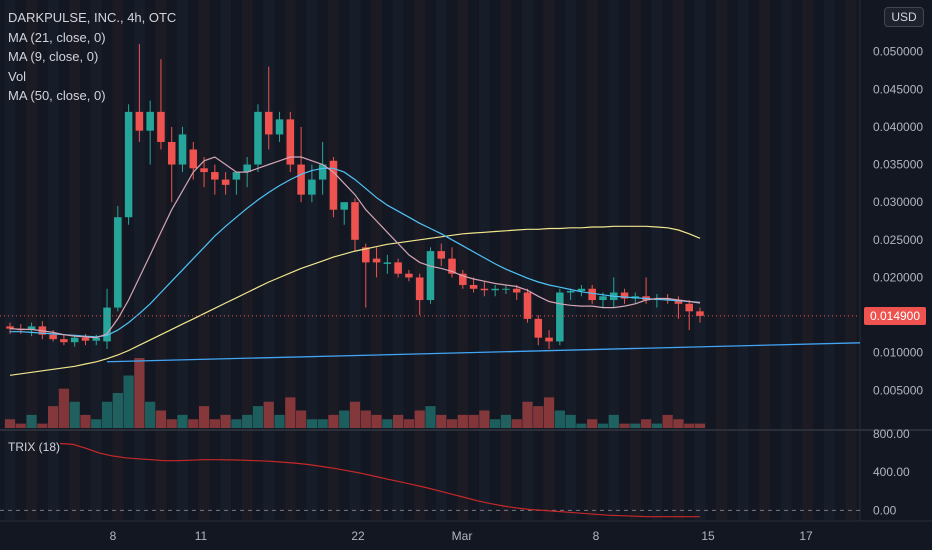 This screenshot has height=550, width=932. Describe the element at coordinates (484, 352) in the screenshot. I see `trendline` at that location.